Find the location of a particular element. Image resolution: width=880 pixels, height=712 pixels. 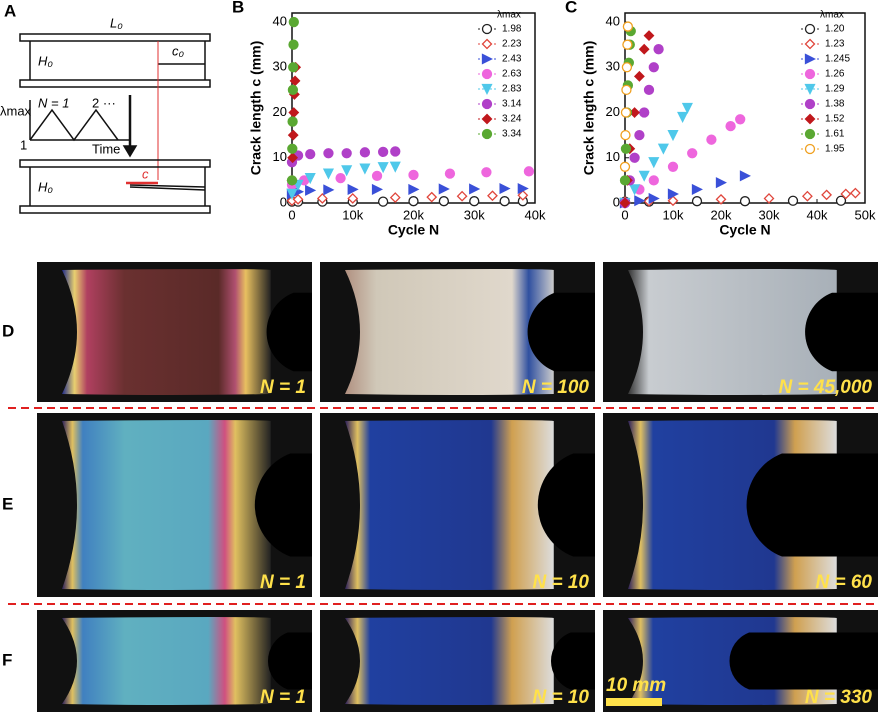

label: D is located at coordinates (8, 330).